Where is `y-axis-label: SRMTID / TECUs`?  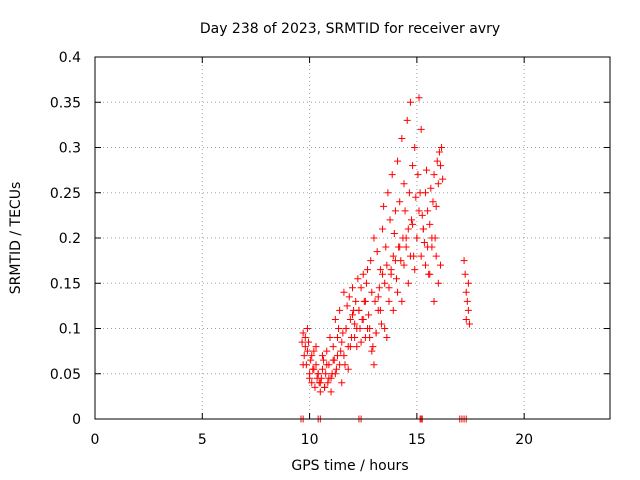
y-axis-label: SRMTID / TECUs is located at coordinates (16, 238).